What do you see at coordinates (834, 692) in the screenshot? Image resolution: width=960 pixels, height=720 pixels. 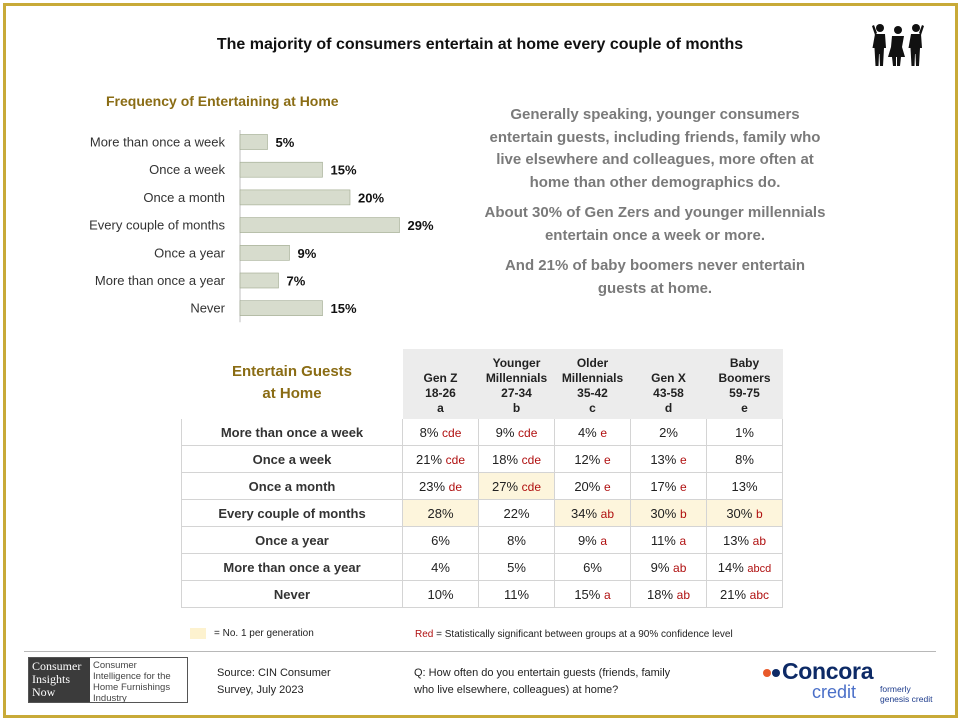 I see `concora-credit-word: credit` at bounding box center [834, 692].